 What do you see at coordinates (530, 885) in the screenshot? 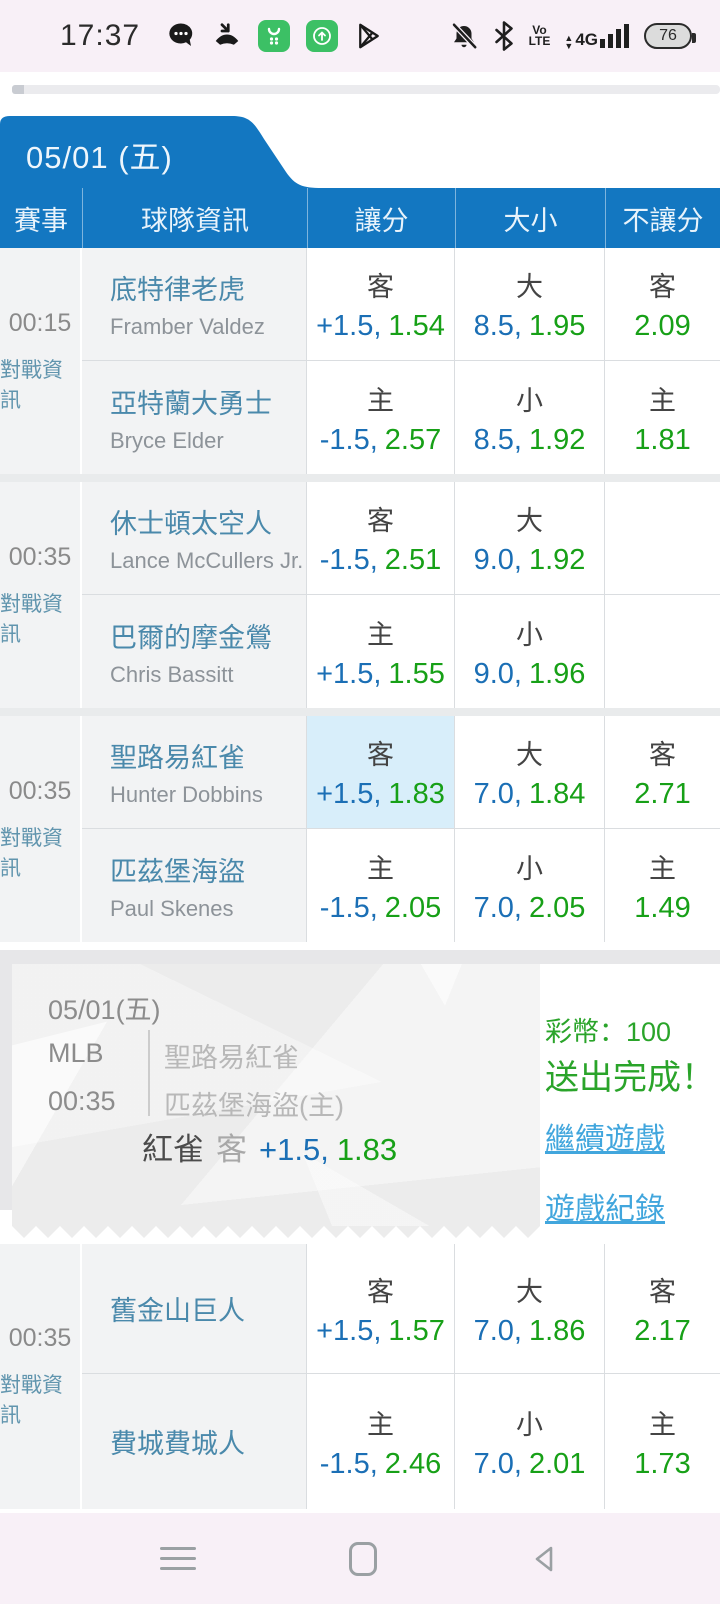
I see `total-cell: 小 7.0, 2.05` at bounding box center [530, 885].